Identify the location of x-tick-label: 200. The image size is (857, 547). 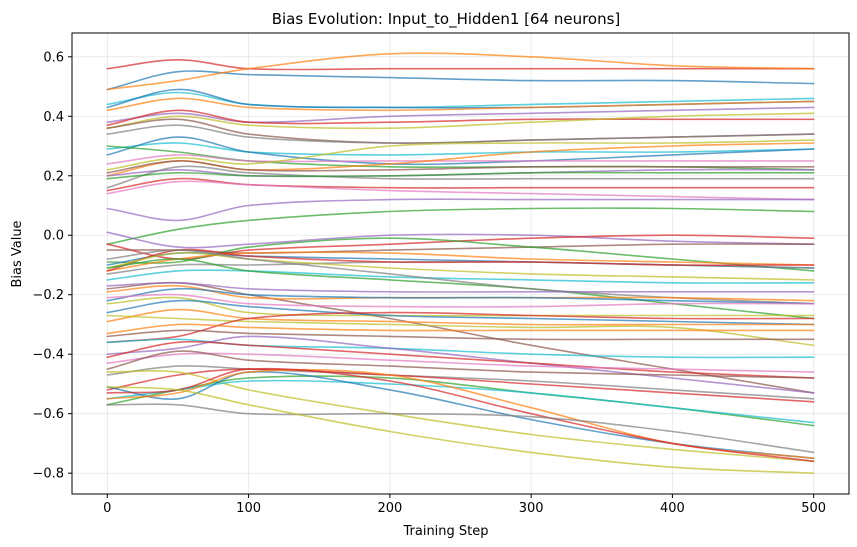
(389, 508).